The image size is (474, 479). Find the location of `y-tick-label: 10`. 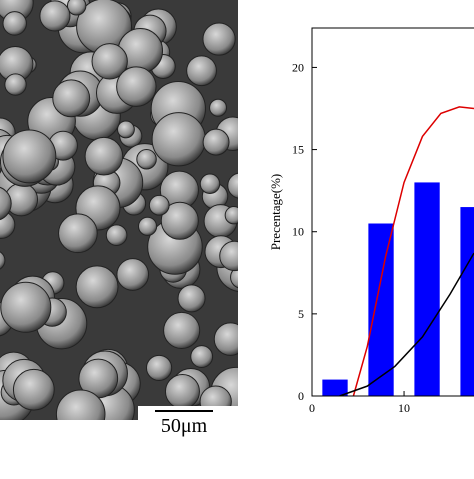

y-tick-label: 10 is located at coordinates (298, 232).